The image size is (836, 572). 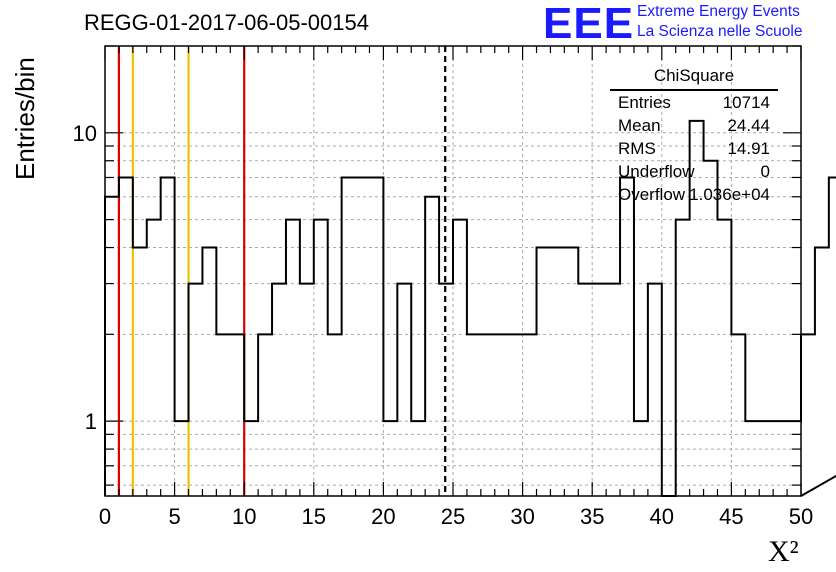 I want to click on x-tick-label: 35, so click(x=592, y=516).